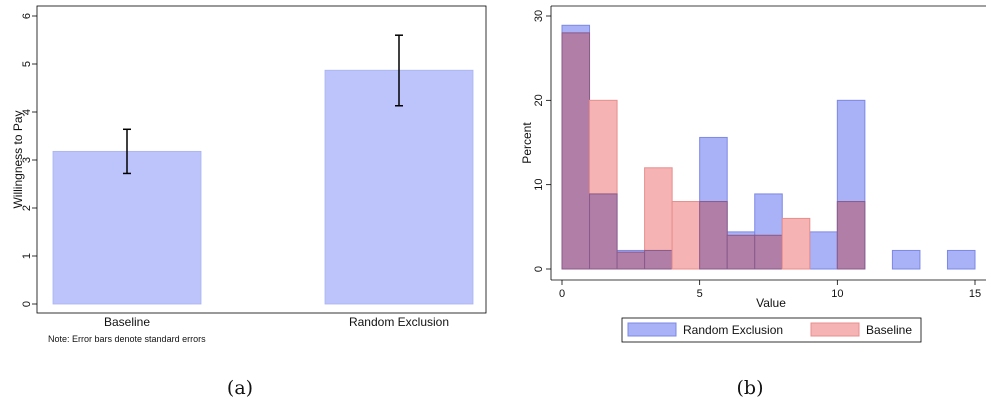  Describe the element at coordinates (889, 330) in the screenshot. I see `legend-label-baseline: Baseline` at that location.